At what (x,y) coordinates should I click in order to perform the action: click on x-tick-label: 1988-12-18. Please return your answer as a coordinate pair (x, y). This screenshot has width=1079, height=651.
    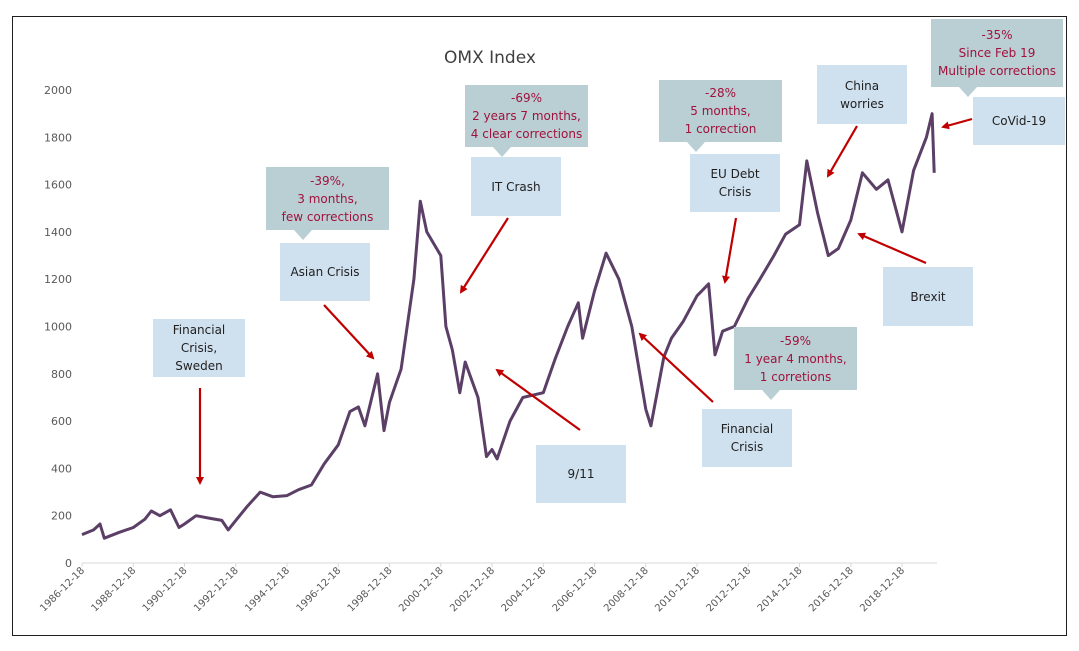
    Looking at the image, I should click on (114, 589).